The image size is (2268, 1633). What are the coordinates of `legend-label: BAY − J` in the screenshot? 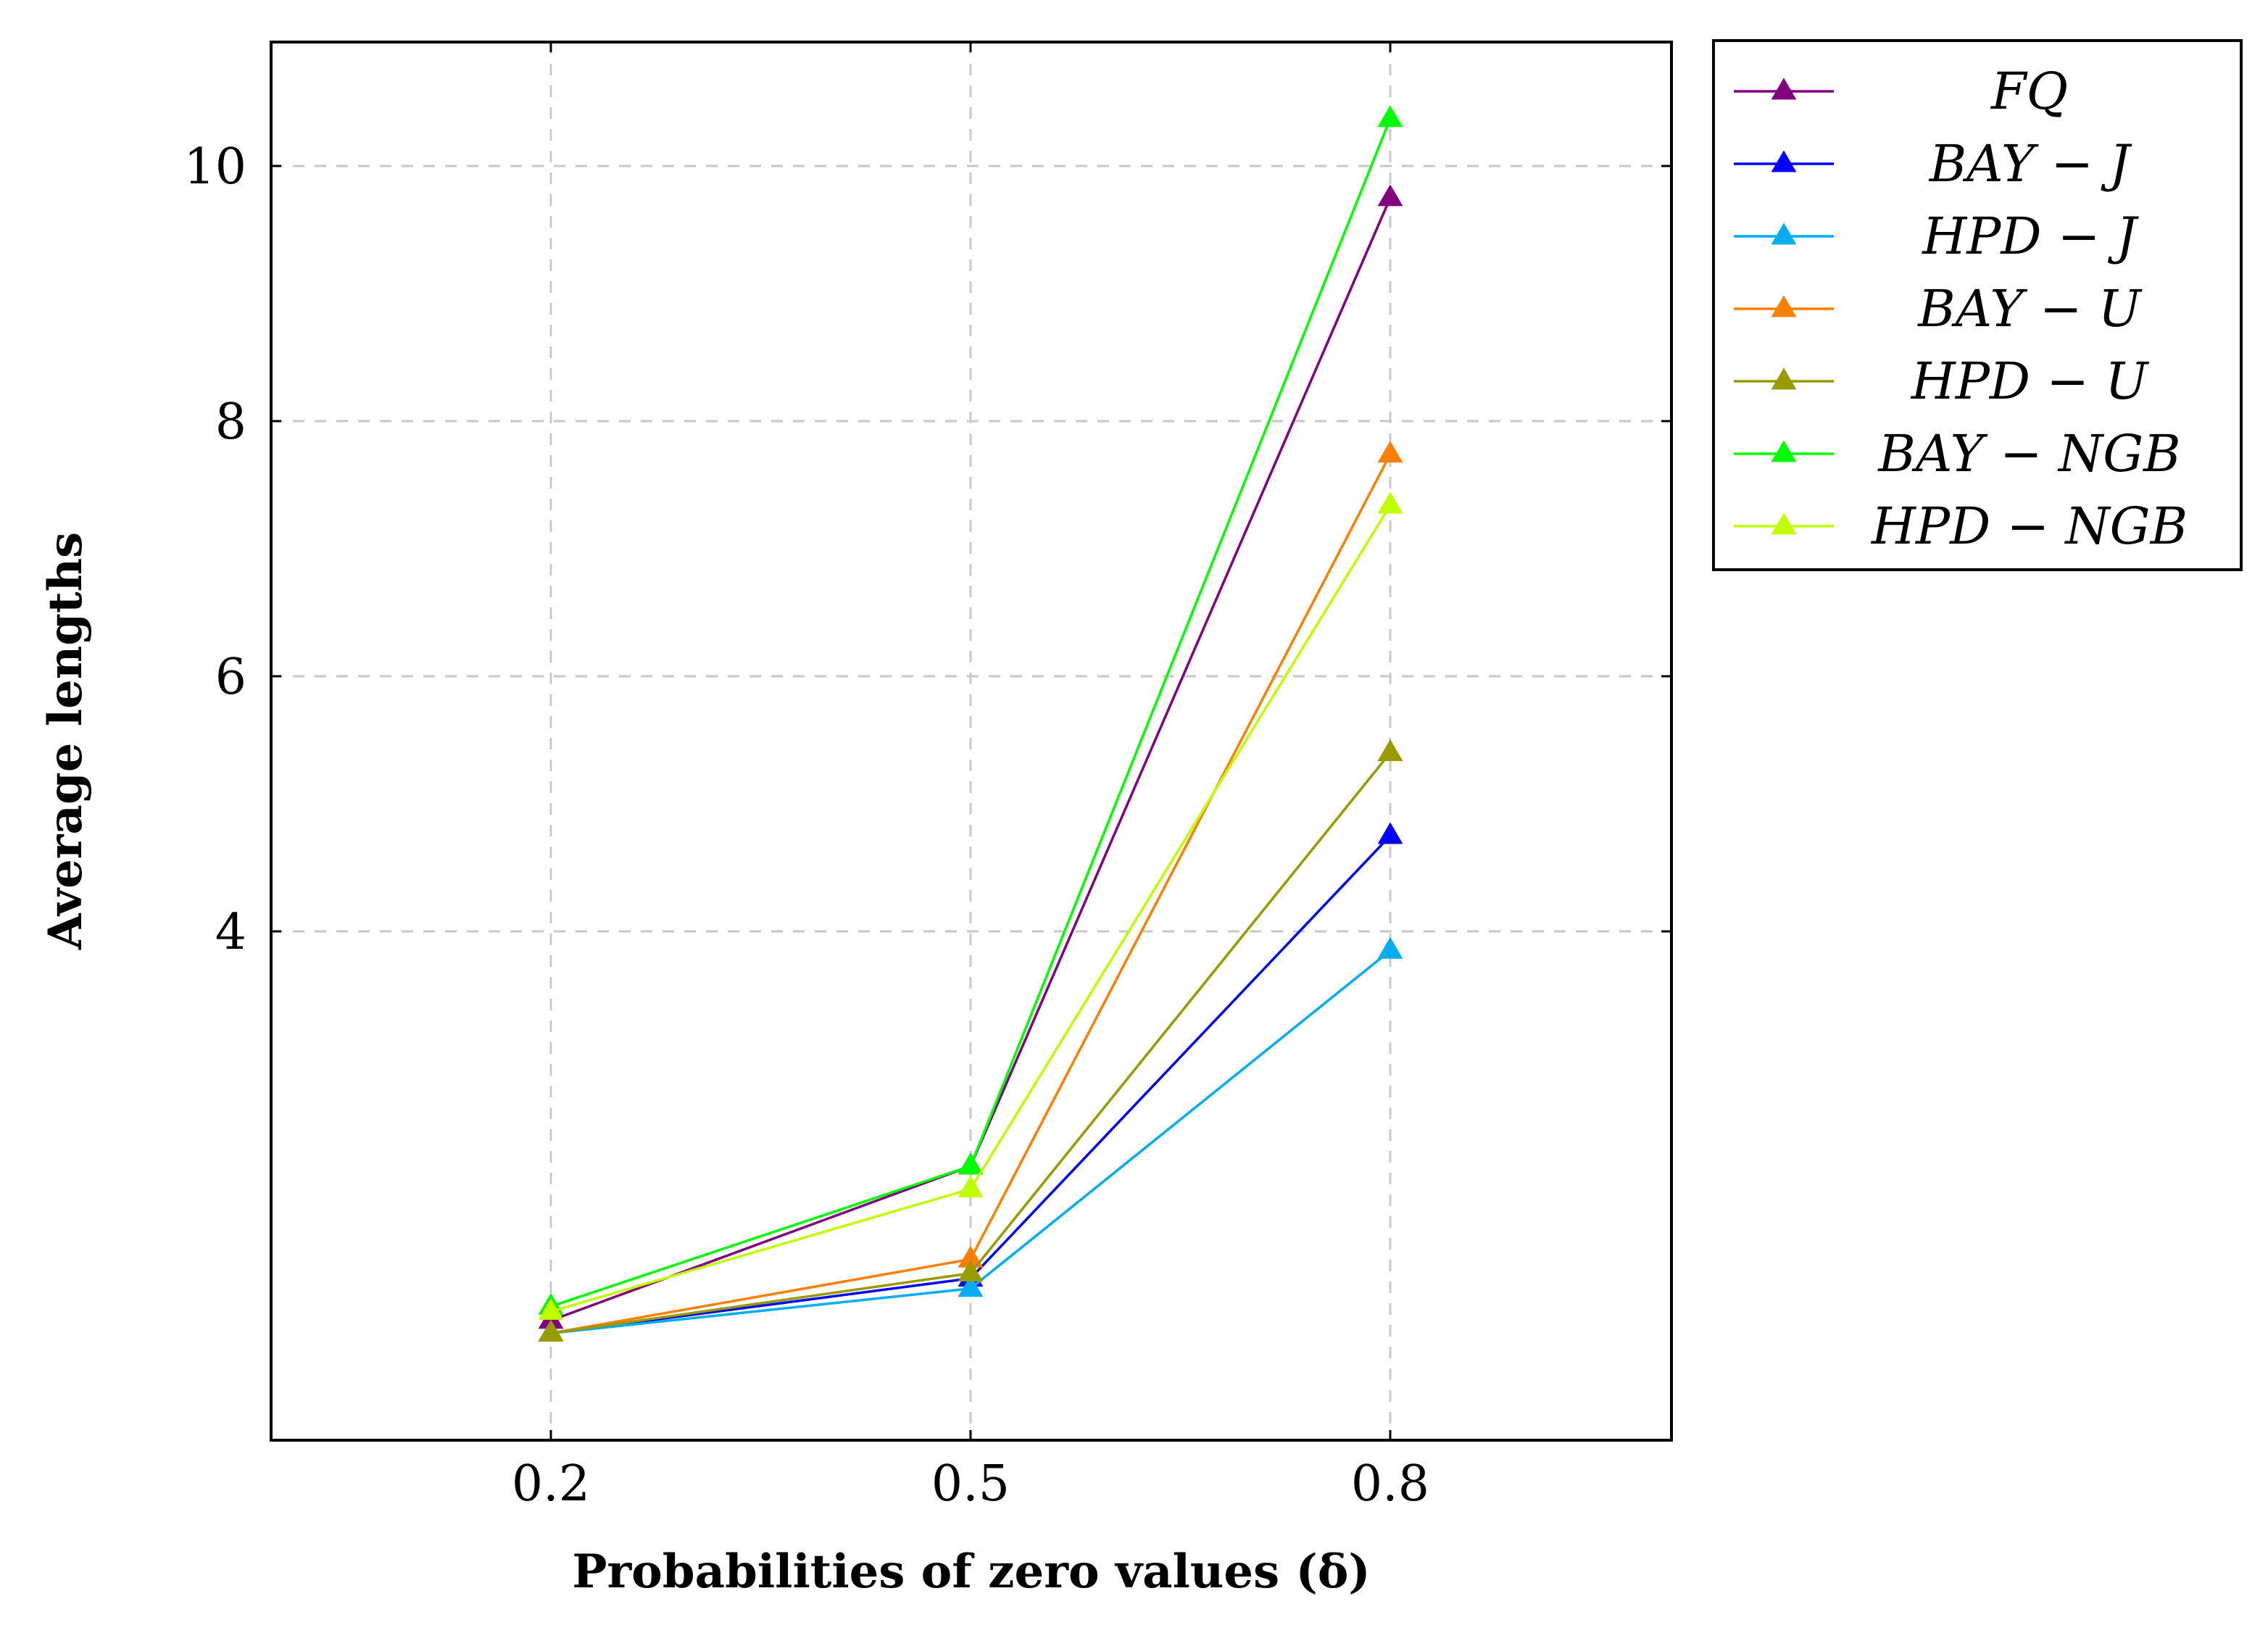 It's located at (2030, 164).